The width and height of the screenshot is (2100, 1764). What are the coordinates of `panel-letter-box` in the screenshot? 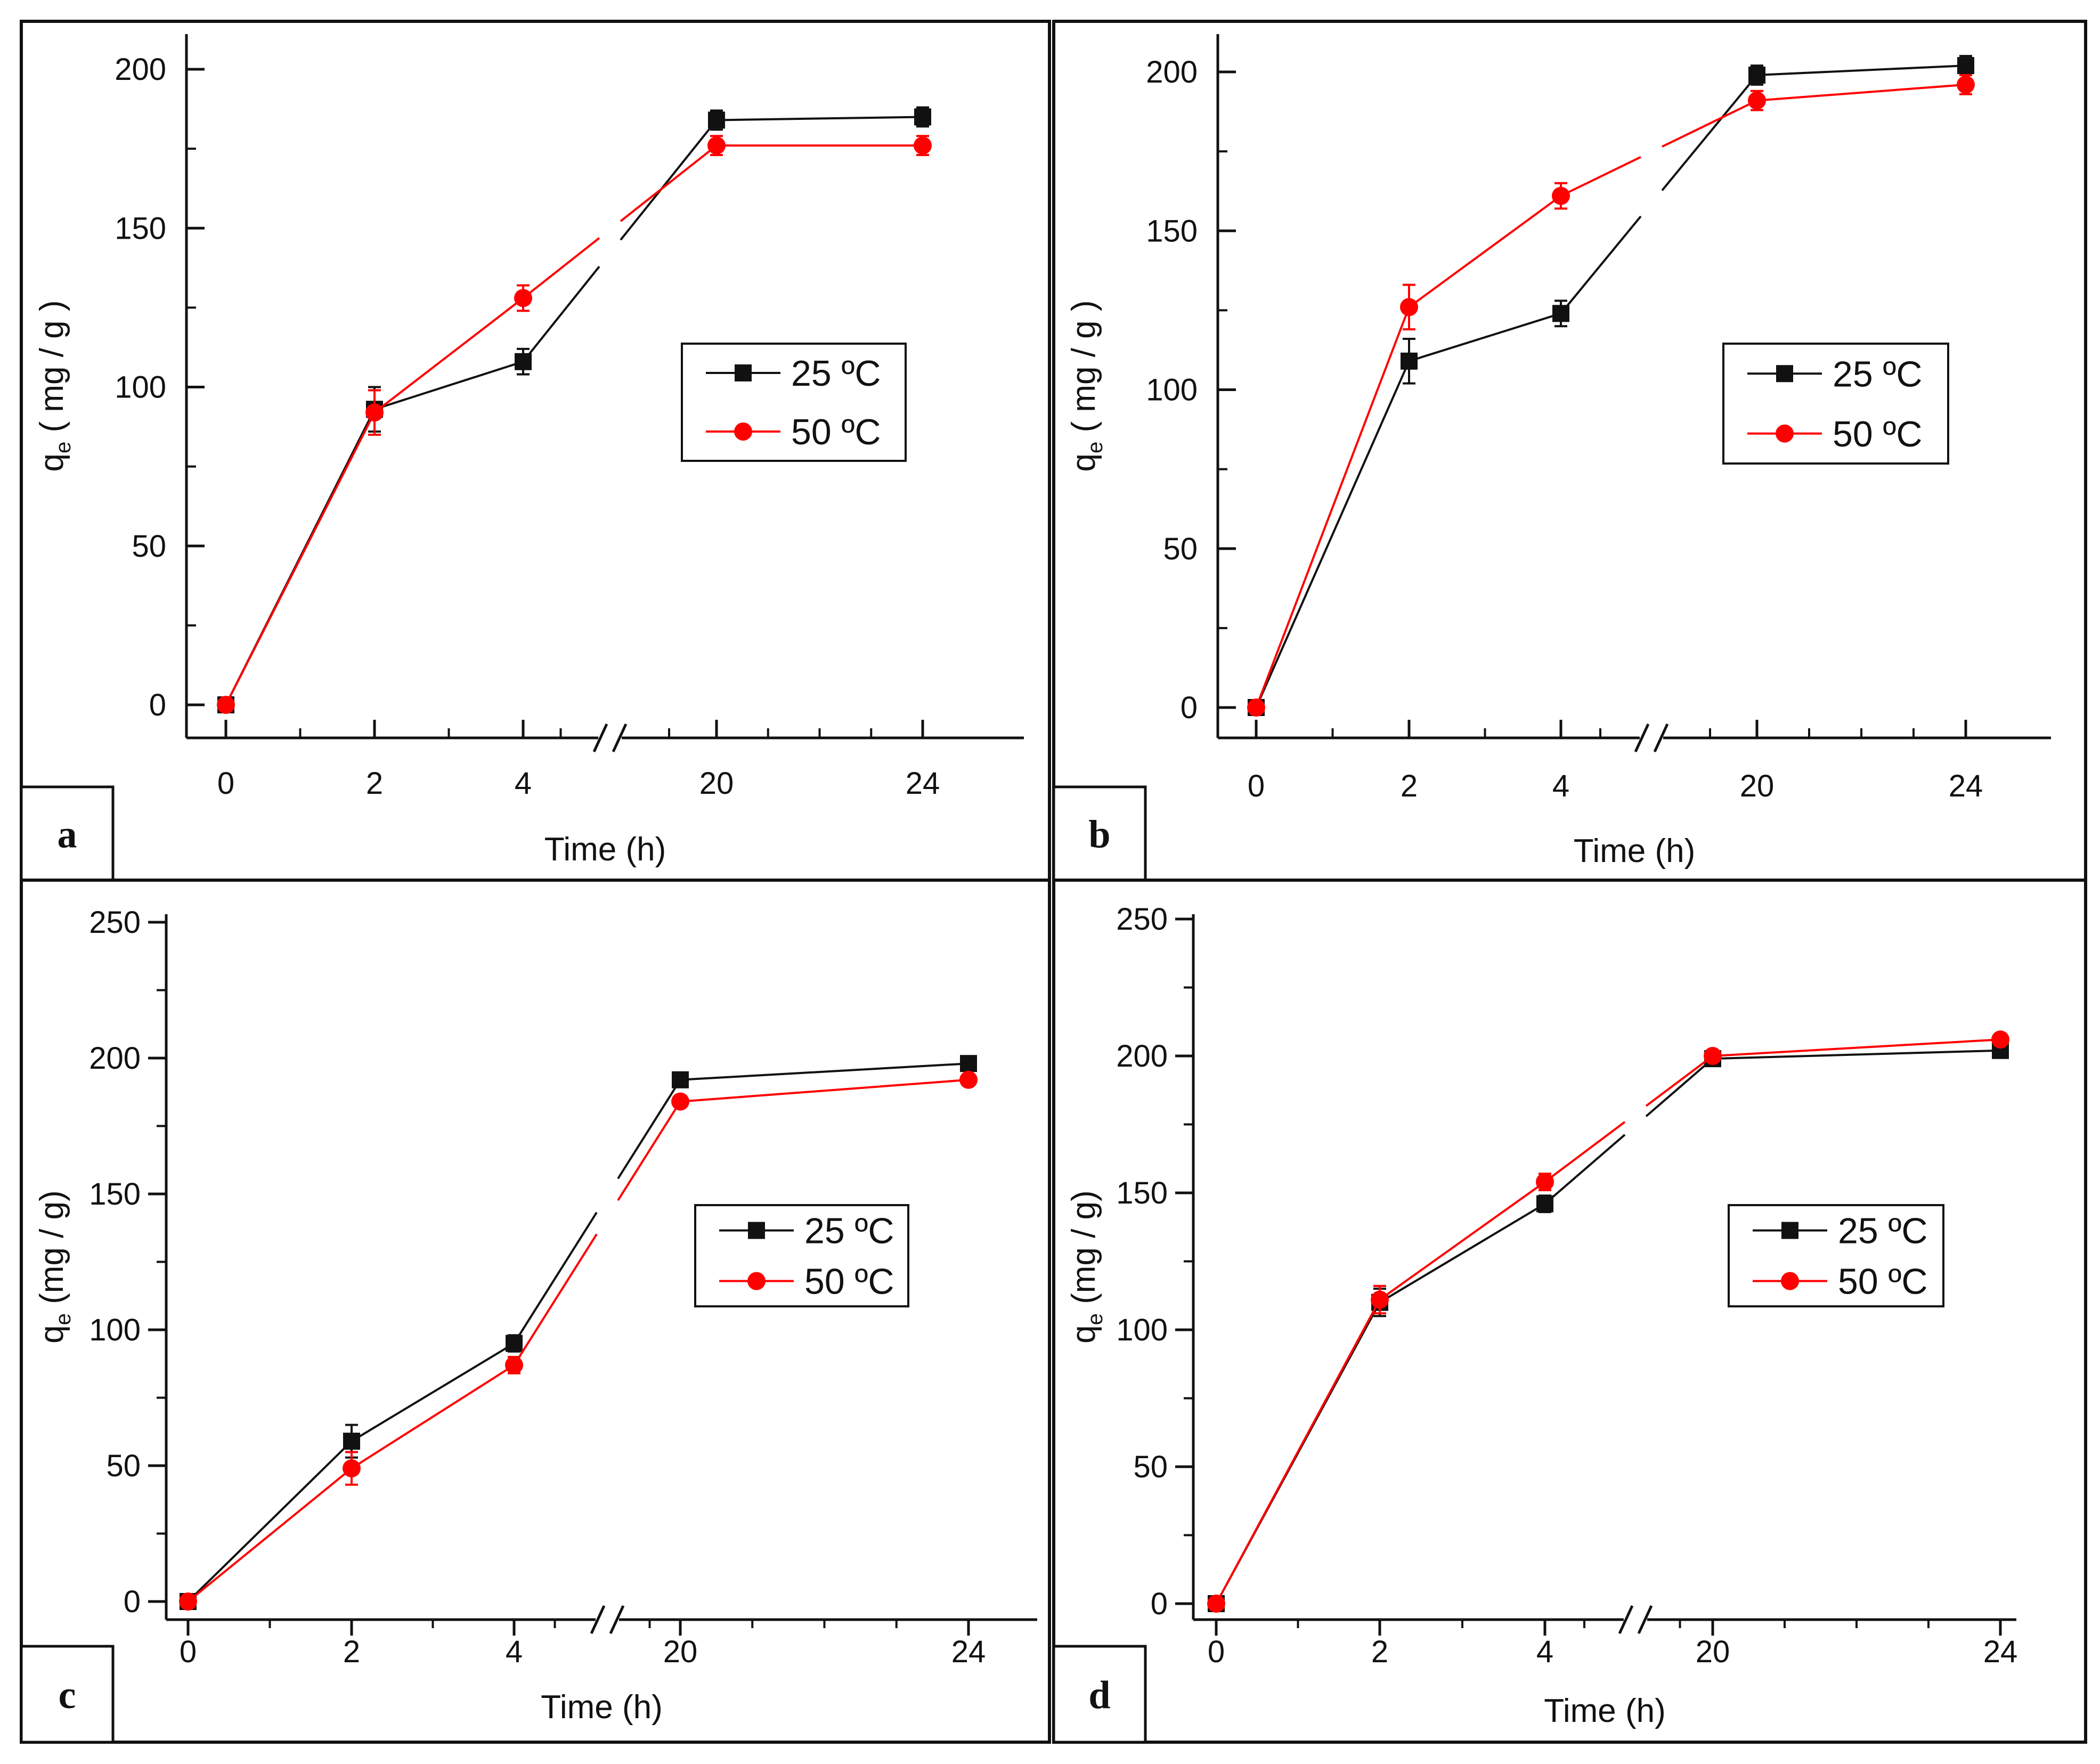 It's located at (67, 1695).